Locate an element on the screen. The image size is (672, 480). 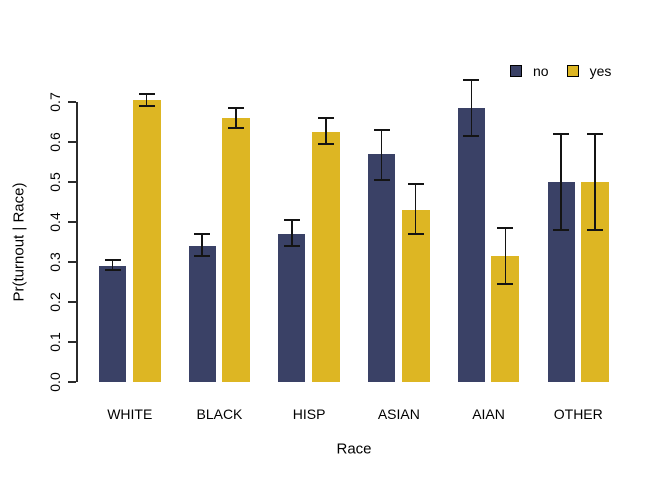
errorbar-yes-black is located at coordinates (236, 118).